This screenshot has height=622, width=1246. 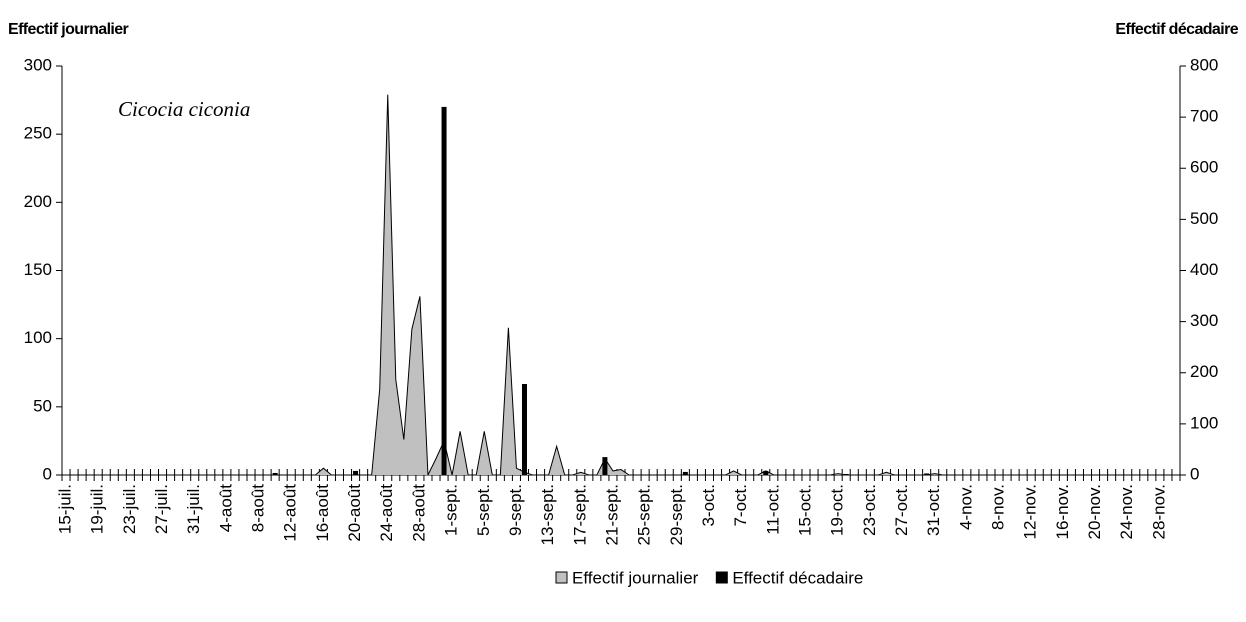 What do you see at coordinates (515, 510) in the screenshot?
I see `x-tick-label: 9-sept.` at bounding box center [515, 510].